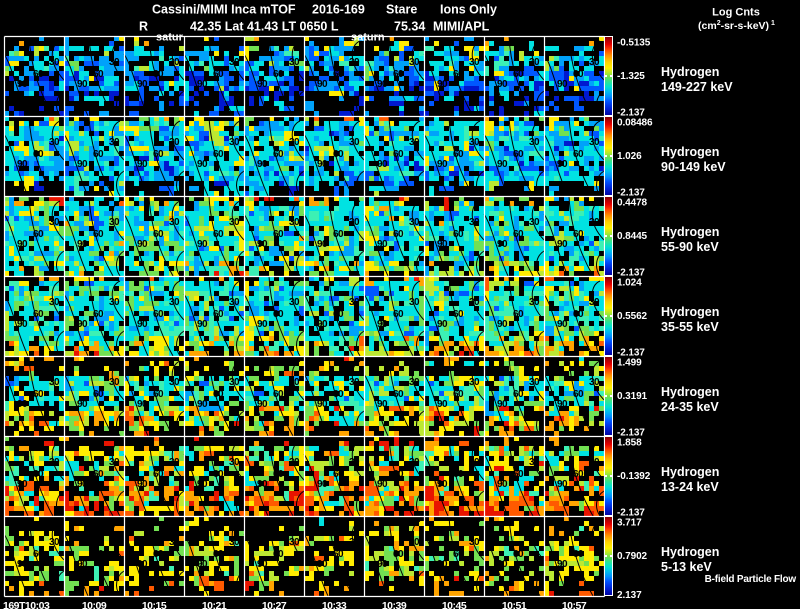 This screenshot has height=609, width=800. I want to click on svg-text: 3.717, so click(629, 523).